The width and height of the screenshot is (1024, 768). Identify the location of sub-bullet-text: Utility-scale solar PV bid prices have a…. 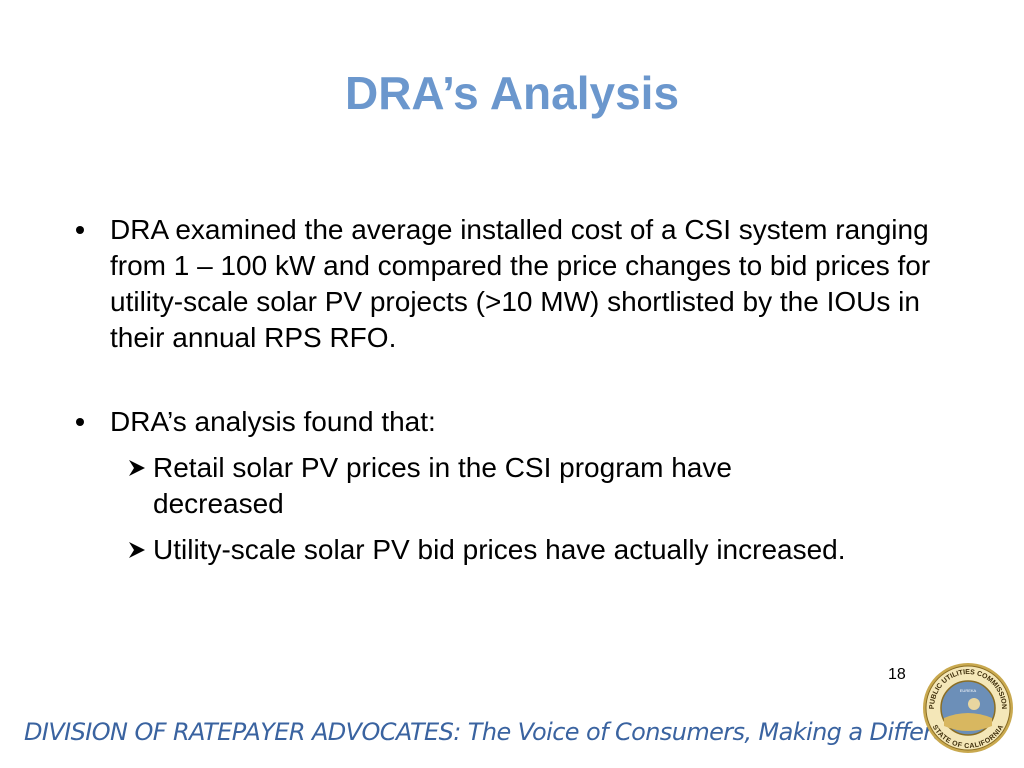
(499, 549).